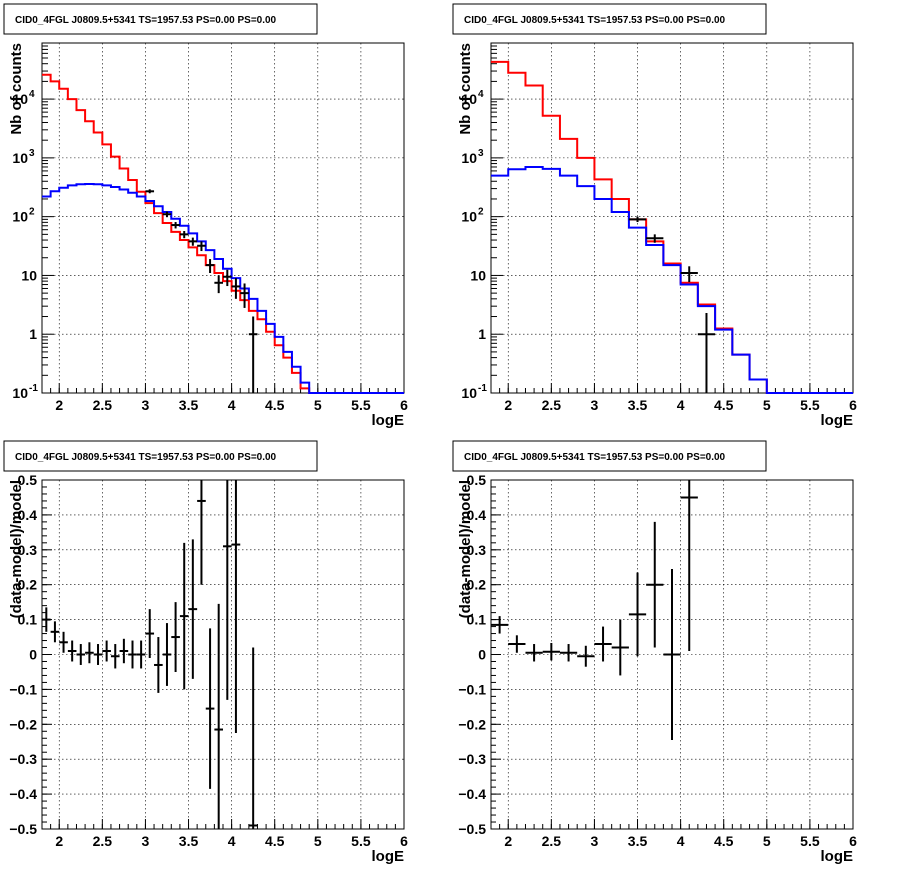 The width and height of the screenshot is (898, 880). What do you see at coordinates (33, 388) in the screenshot?
I see `y-tick-exponent: -1` at bounding box center [33, 388].